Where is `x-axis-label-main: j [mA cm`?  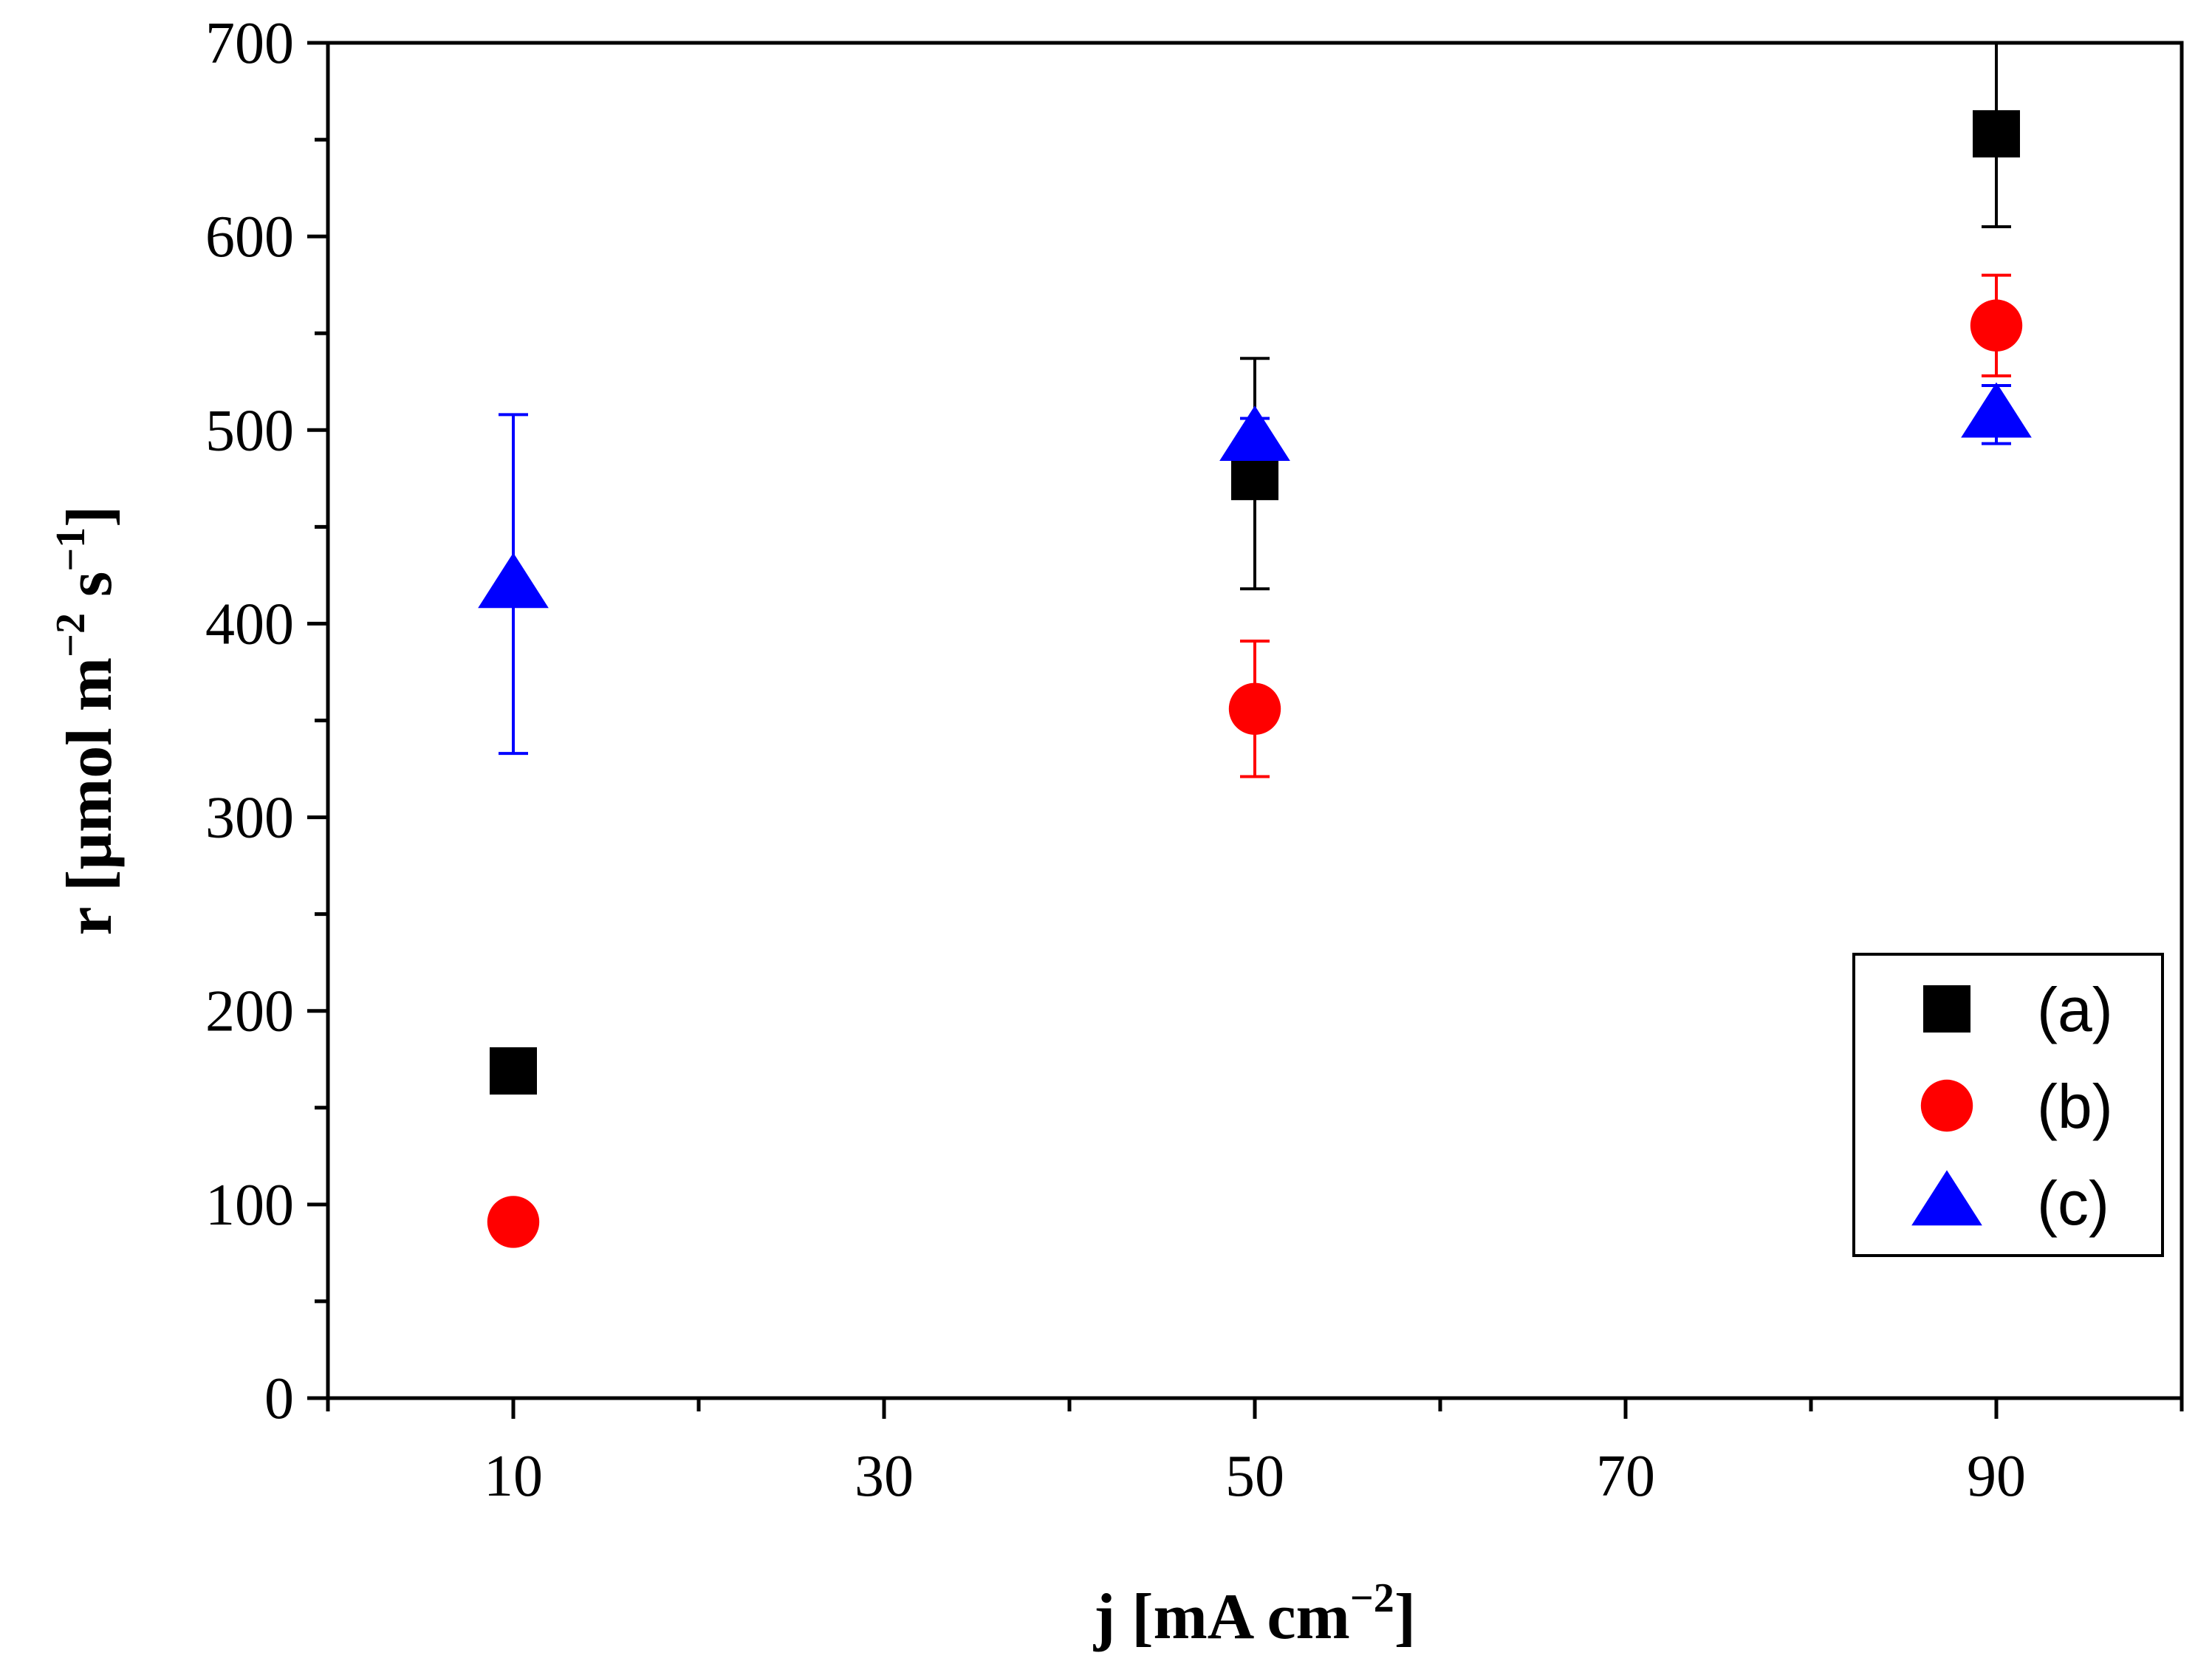 x-axis-label-main: j [mA cm is located at coordinates (1221, 1617).